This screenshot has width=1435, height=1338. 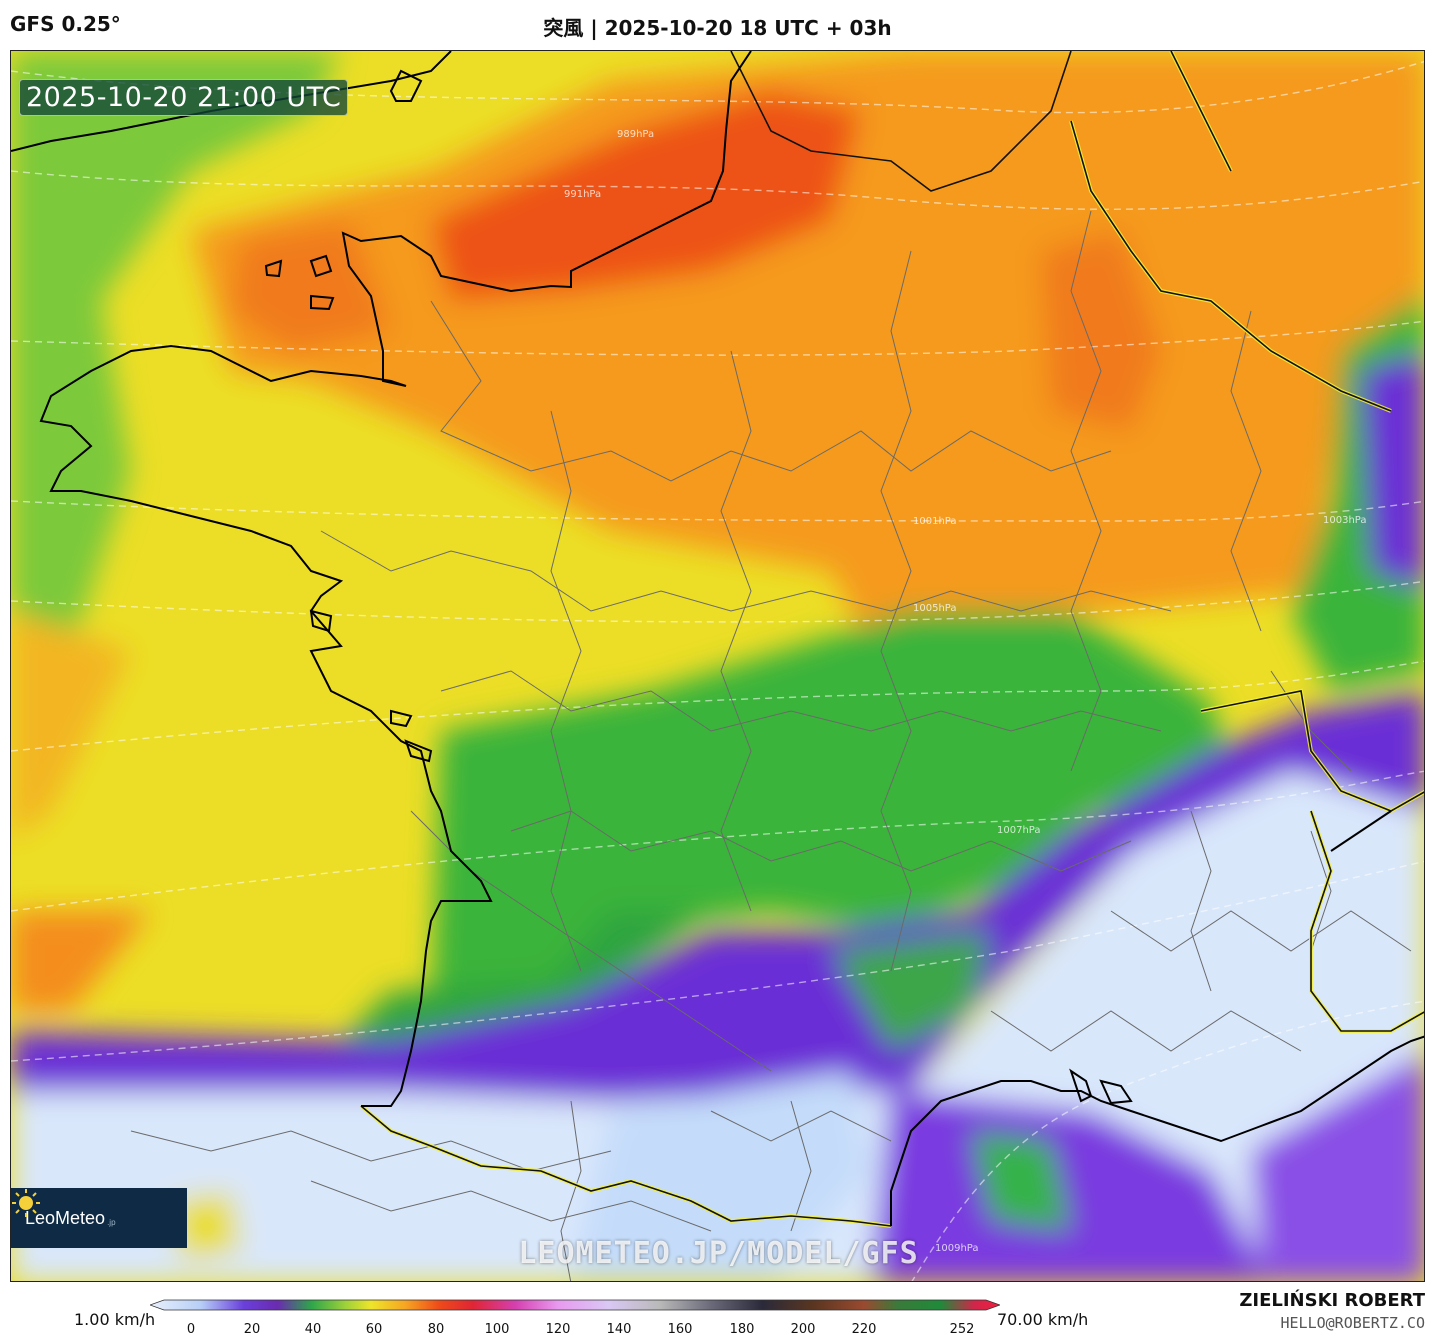 I want to click on legend-max-label: 70.00 km/h, so click(x=1043, y=1319).